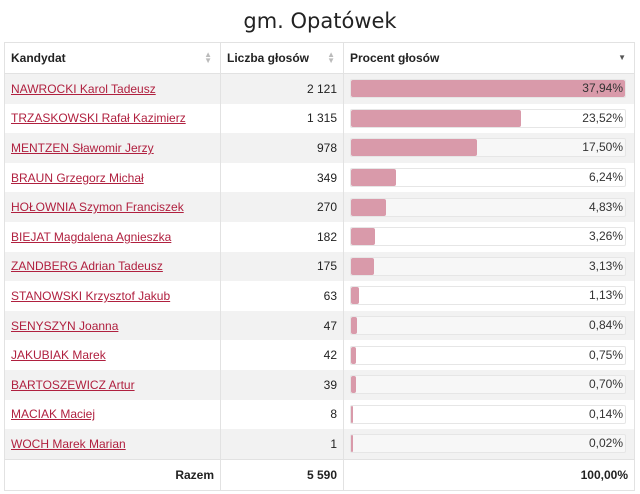  I want to click on percent-bar-track: 37,94%, so click(488, 89).